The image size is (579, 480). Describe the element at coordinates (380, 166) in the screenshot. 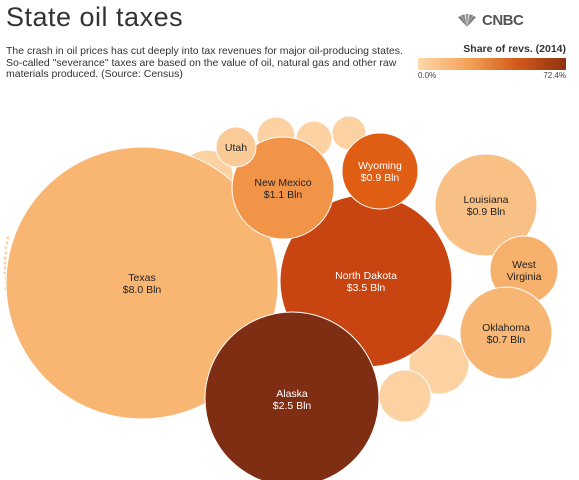

I see `bubble-state-label-wyoming: Wyoming` at that location.